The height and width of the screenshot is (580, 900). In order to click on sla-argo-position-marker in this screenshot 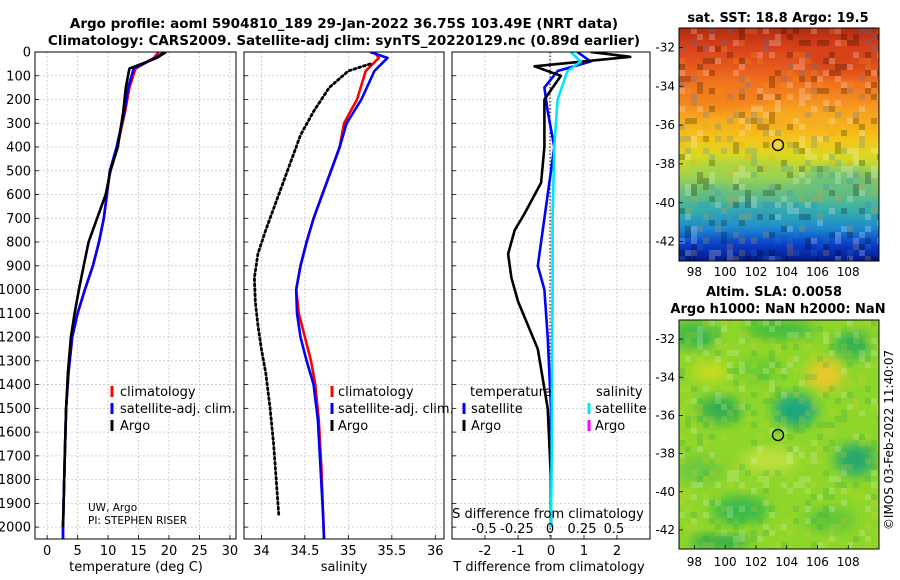, I will do `click(778, 435)`.